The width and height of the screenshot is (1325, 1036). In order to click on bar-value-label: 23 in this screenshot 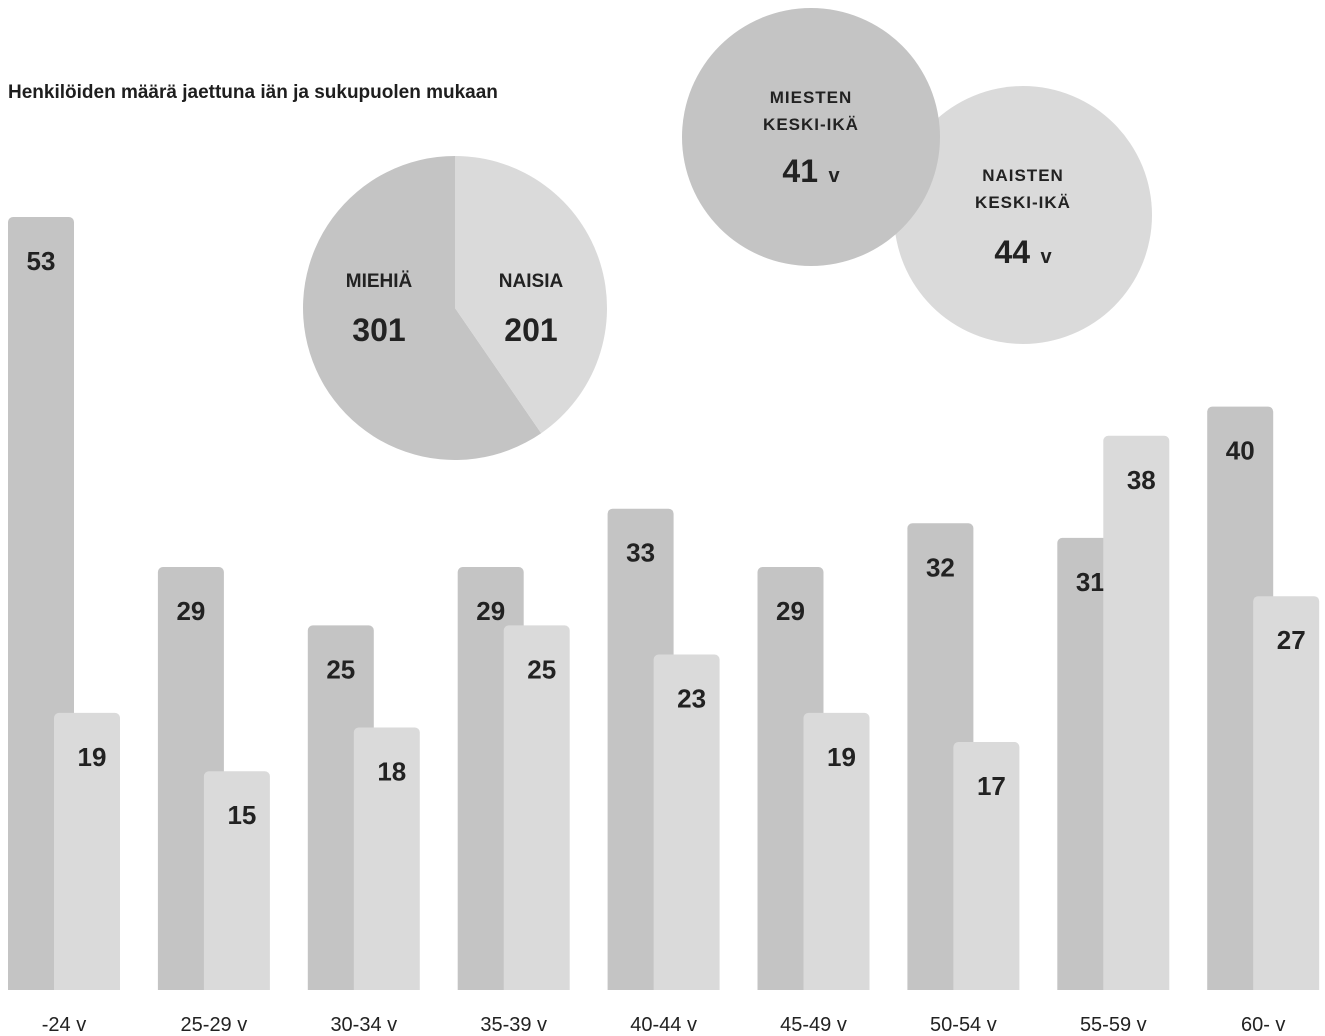, I will do `click(691, 699)`.